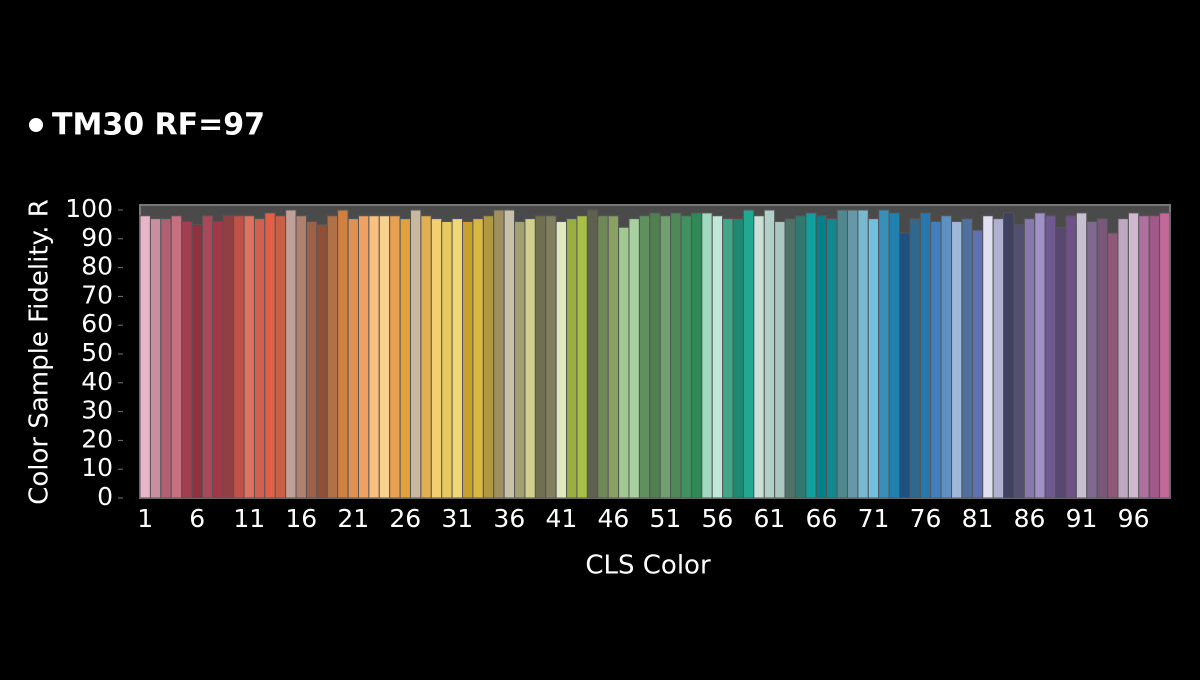  Describe the element at coordinates (105, 496) in the screenshot. I see `y-tick-label: 0` at that location.